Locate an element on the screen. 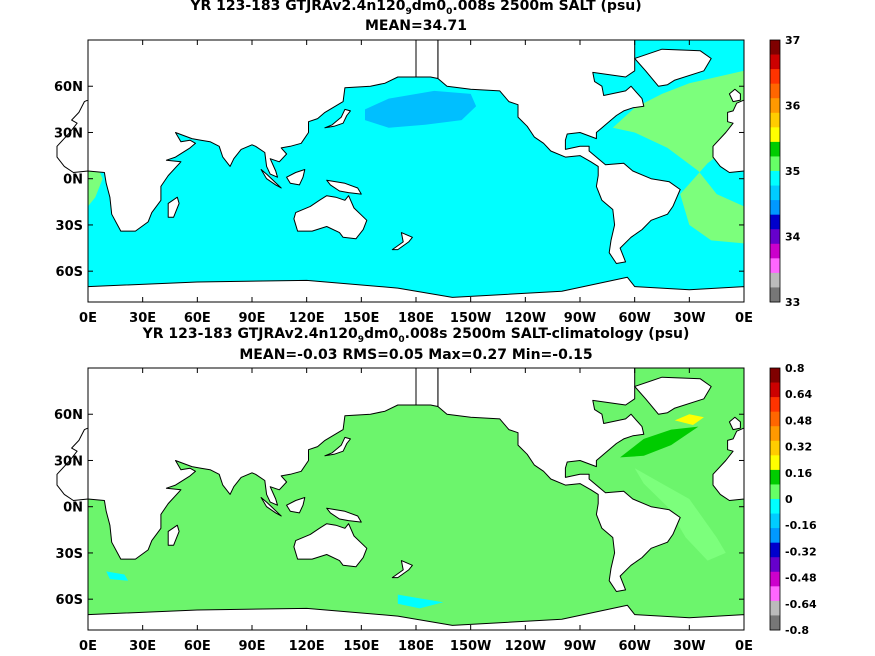 Image resolution: width=875 pixels, height=656 pixels. bottom-y-tick-label: 0N is located at coordinates (73, 508).